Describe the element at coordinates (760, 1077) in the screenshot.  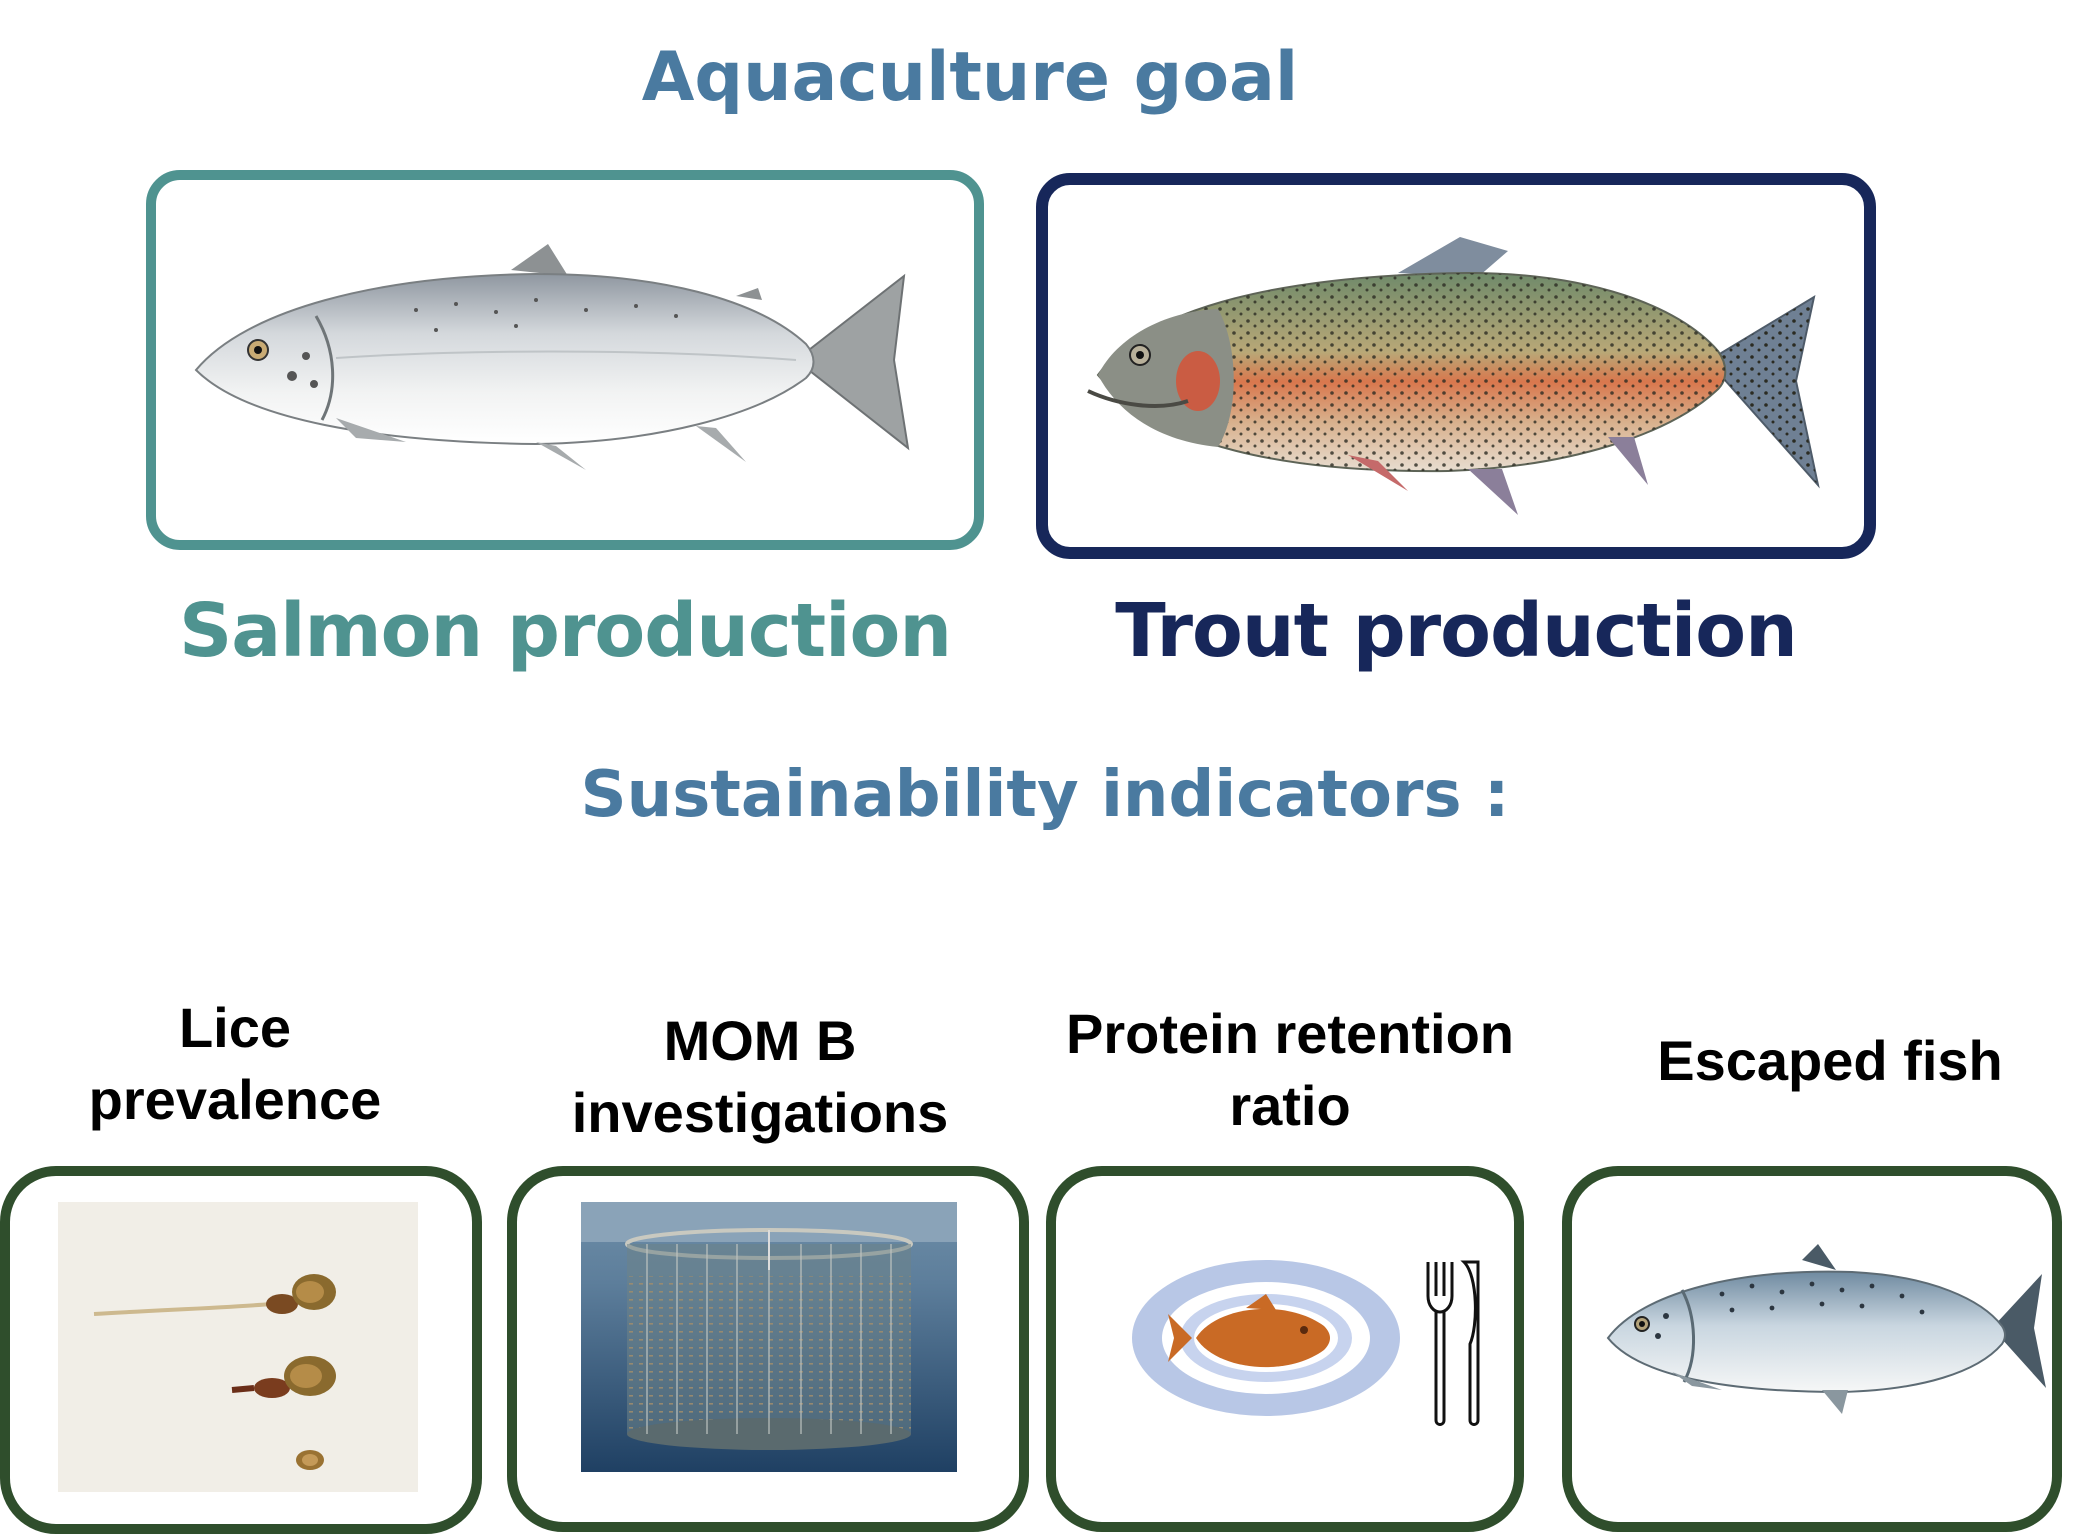
I see `mom-b-investigations-label: MOM B investigations` at that location.